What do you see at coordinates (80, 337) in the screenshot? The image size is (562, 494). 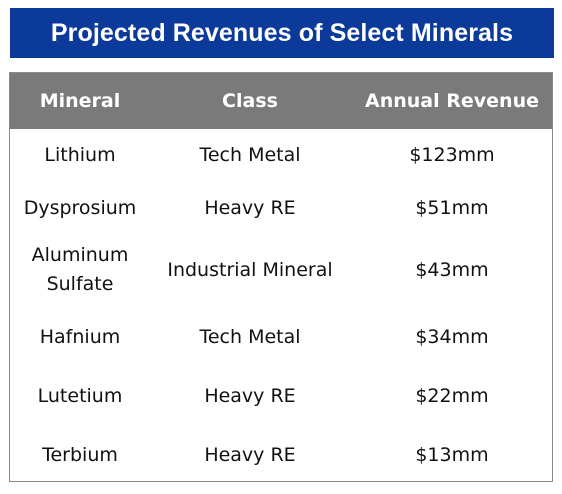 I see `mineral-cell: Hafnium` at bounding box center [80, 337].